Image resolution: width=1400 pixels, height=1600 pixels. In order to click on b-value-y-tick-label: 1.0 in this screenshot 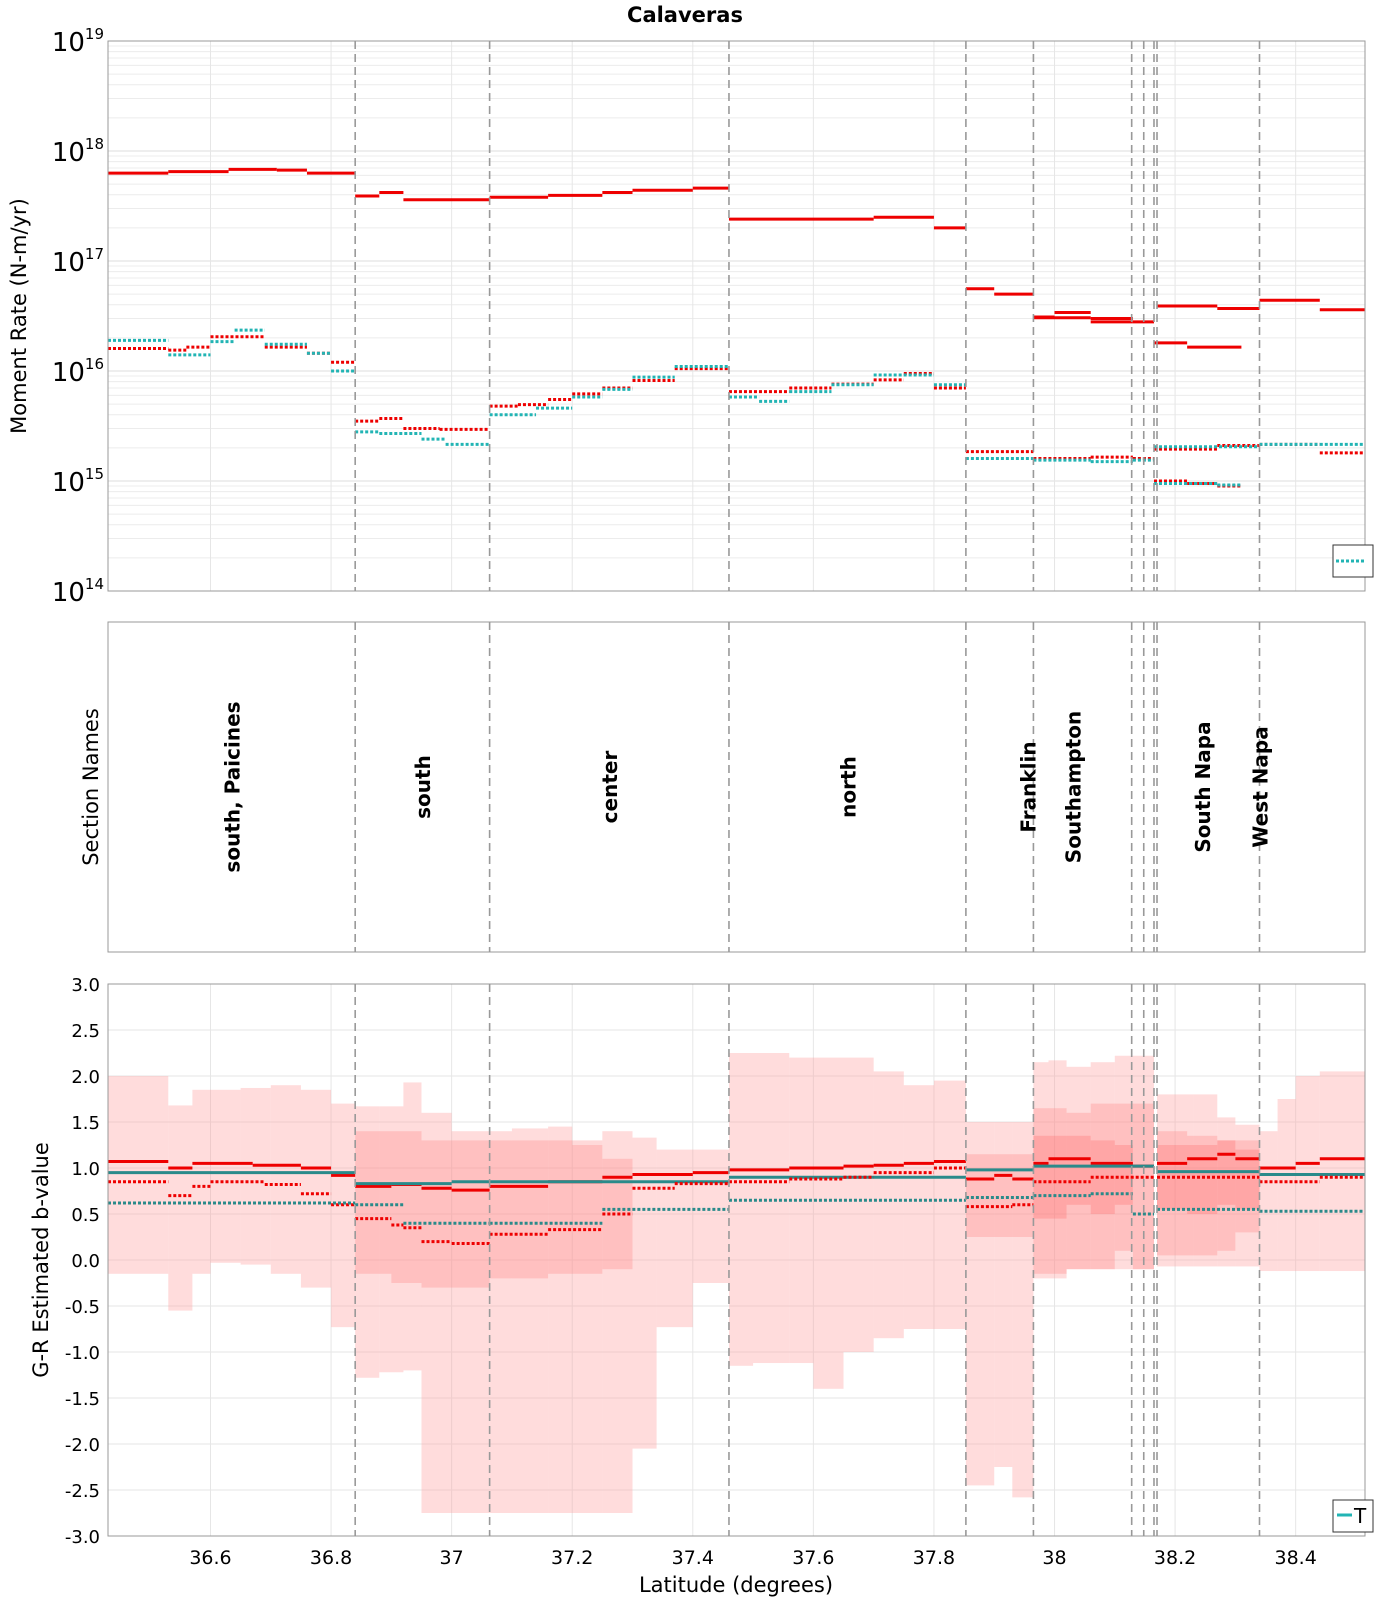, I will do `click(85, 1169)`.